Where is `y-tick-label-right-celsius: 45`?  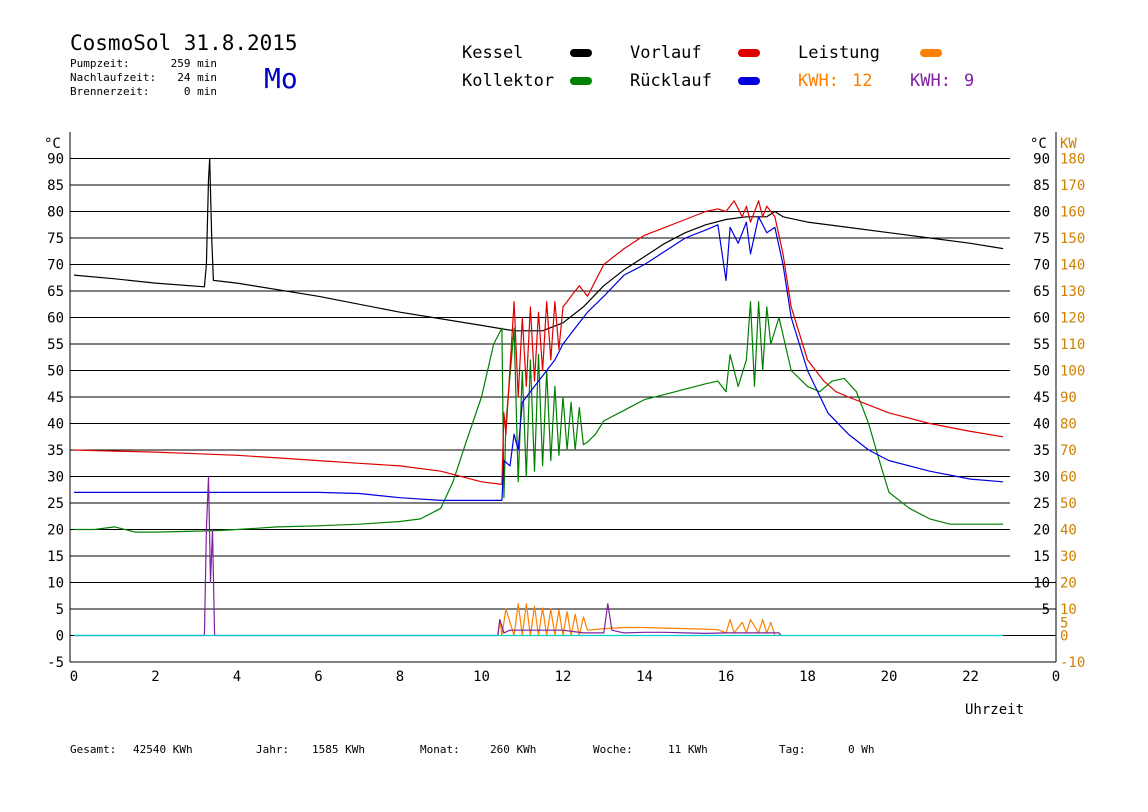 y-tick-label-right-celsius: 45 is located at coordinates (1041, 398).